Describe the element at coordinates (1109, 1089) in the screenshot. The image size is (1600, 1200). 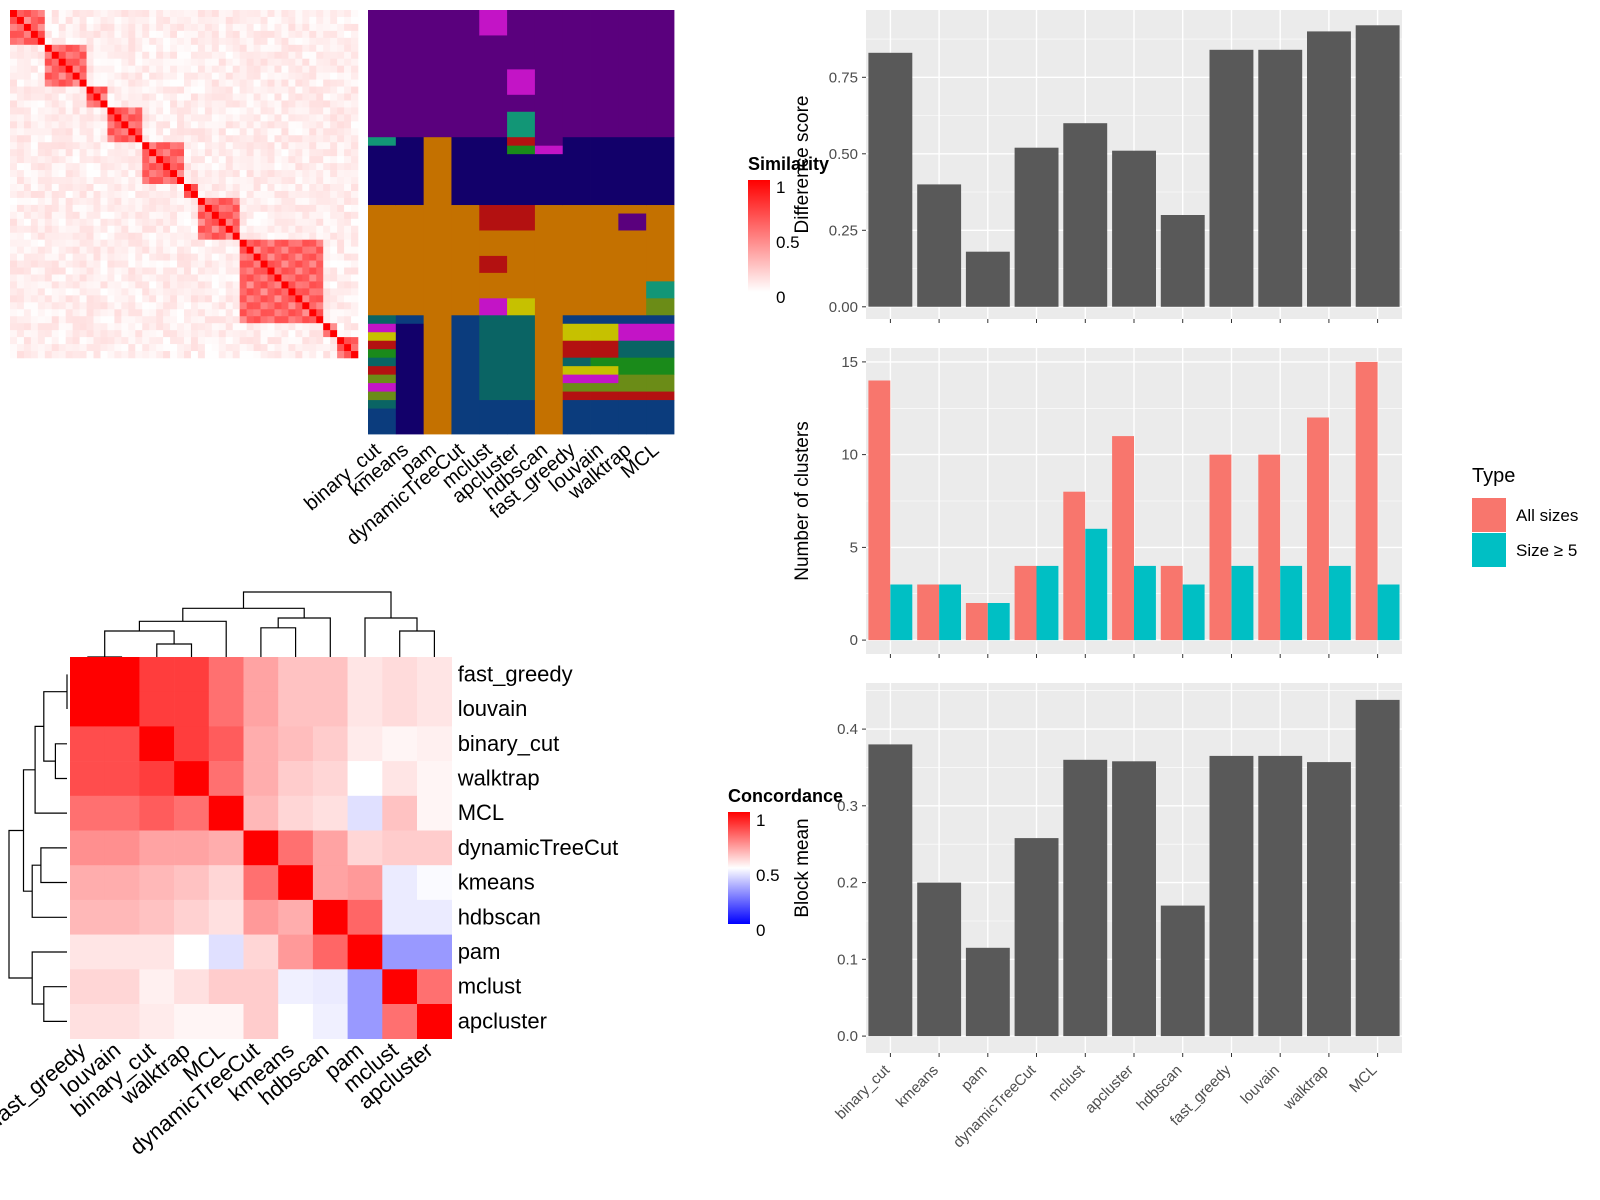
I see `x-tick-label-apcluster: apcluster` at that location.